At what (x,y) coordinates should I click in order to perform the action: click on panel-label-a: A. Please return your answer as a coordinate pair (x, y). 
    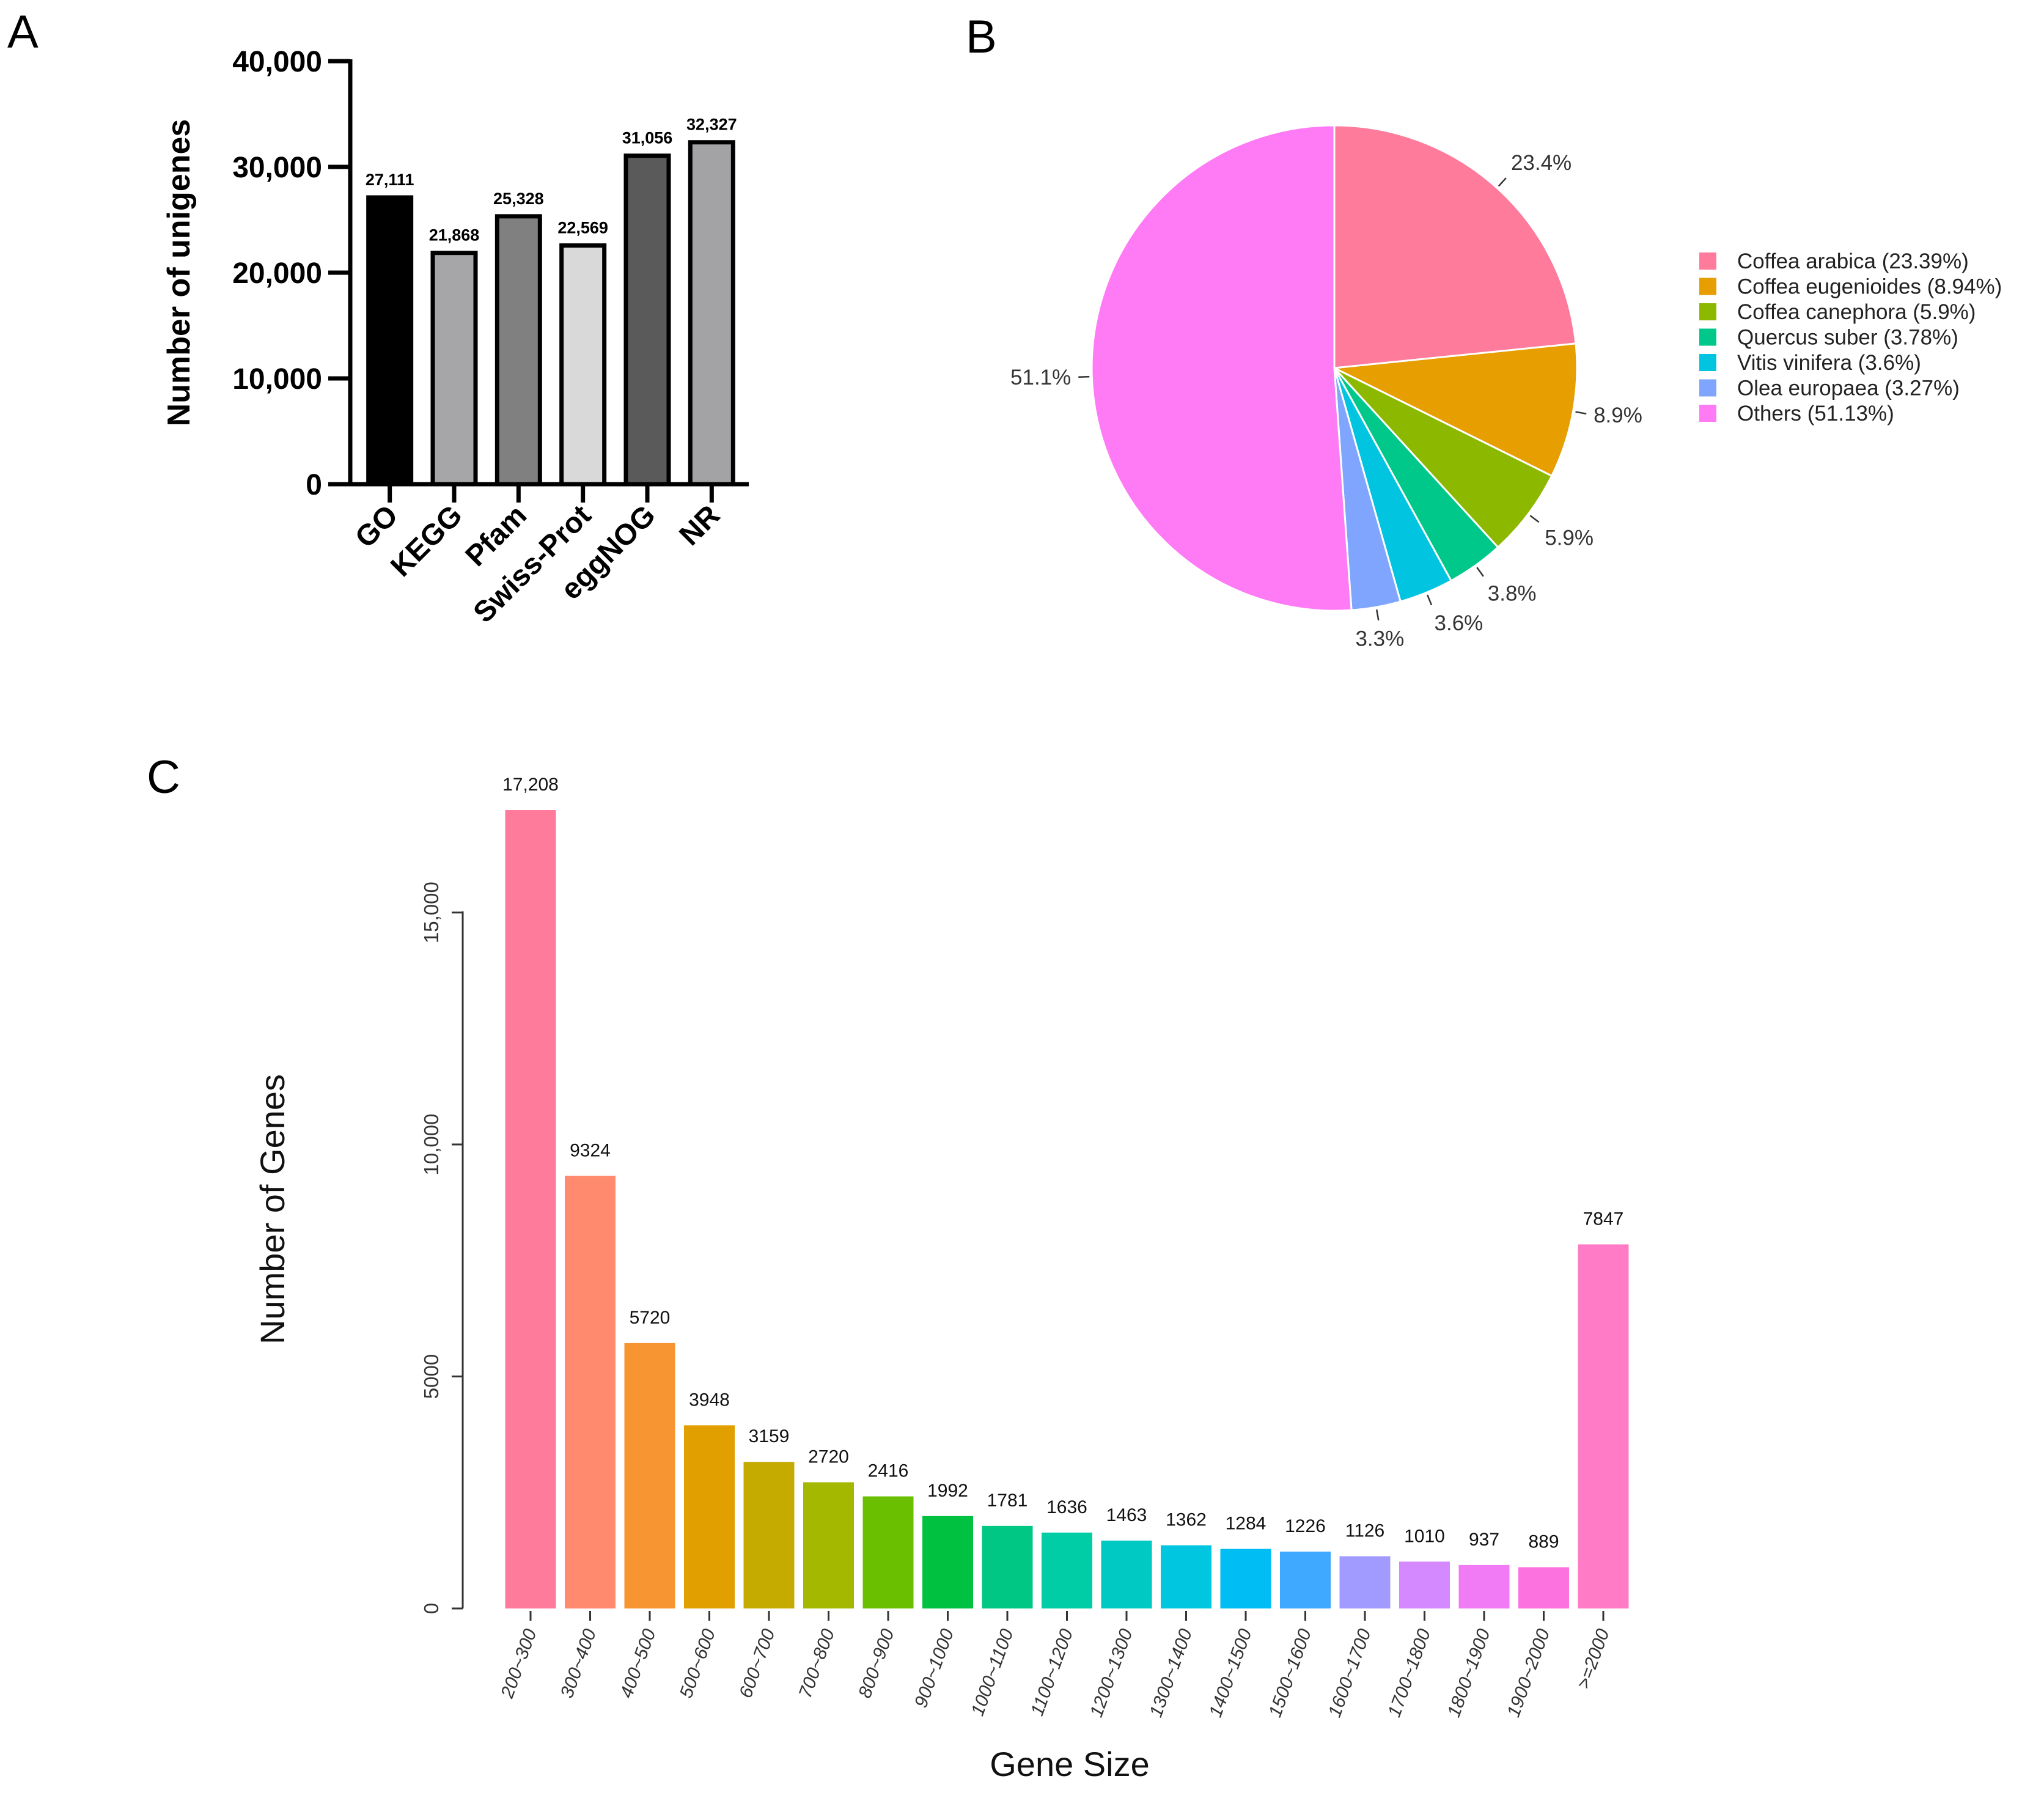
    Looking at the image, I should click on (23, 32).